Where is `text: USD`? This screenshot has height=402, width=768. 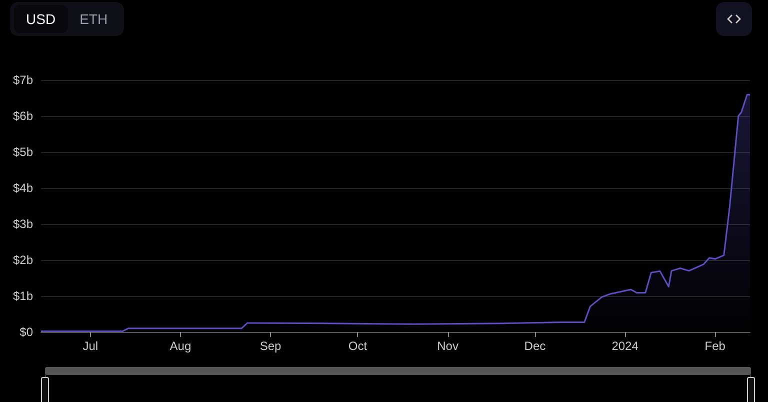
text: USD is located at coordinates (41, 19).